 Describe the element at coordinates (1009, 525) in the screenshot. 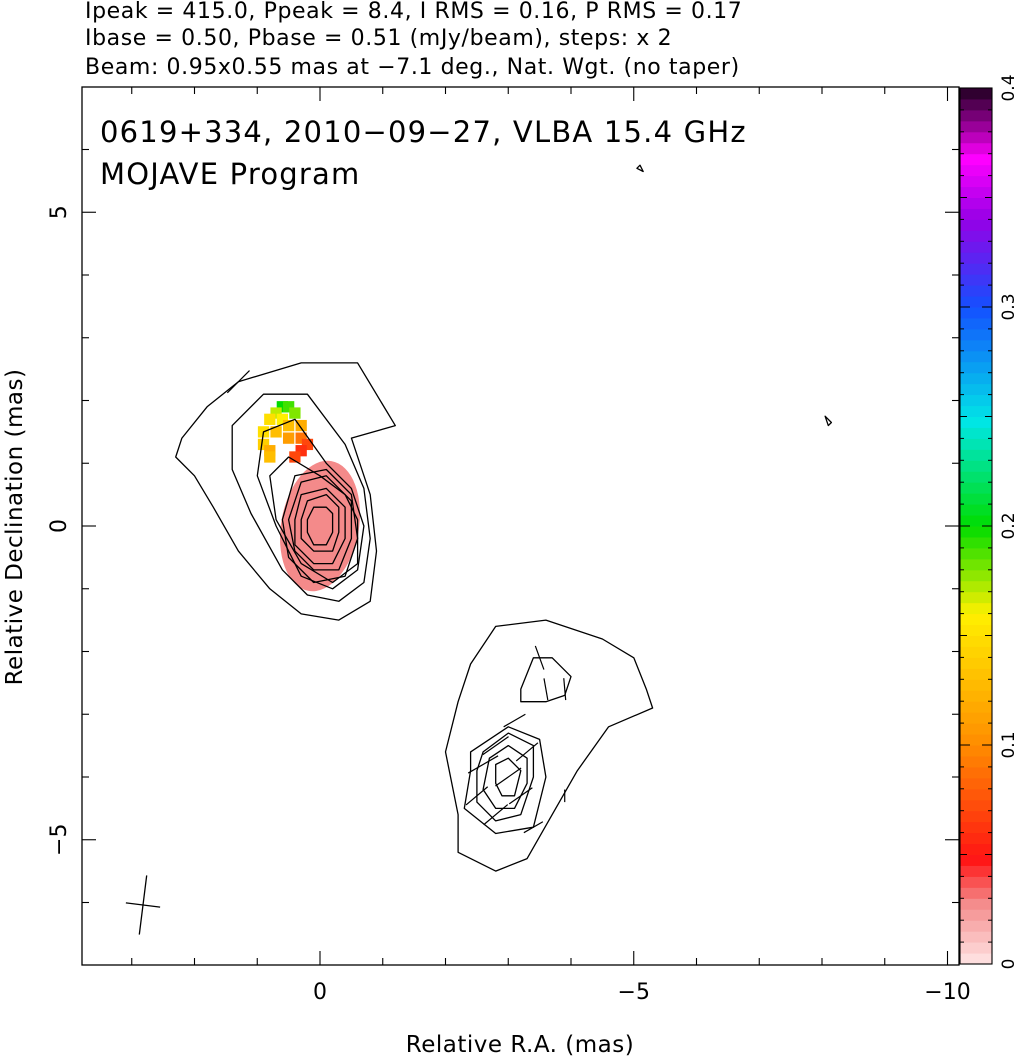

I see `colorbar-tick-label: 0.2` at that location.